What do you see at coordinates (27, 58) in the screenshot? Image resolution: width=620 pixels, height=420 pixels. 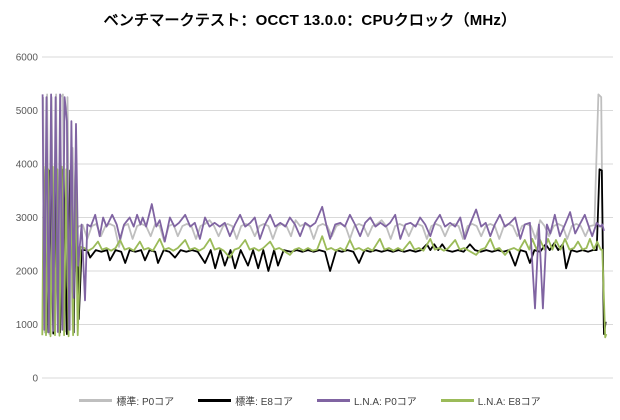 I see `y-tick-label-6000: 6000` at bounding box center [27, 58].